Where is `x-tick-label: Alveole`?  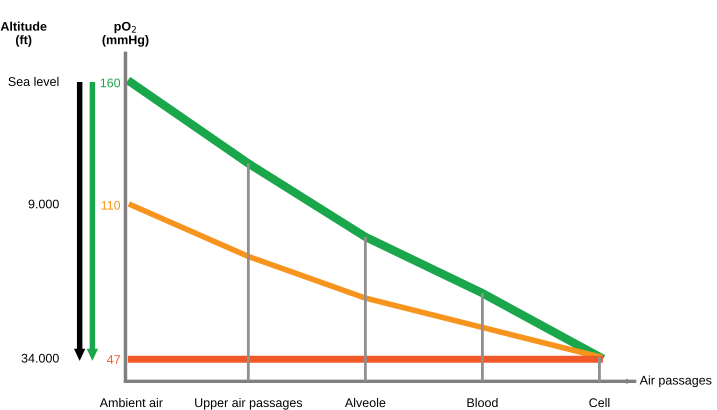 x-tick-label: Alveole is located at coordinates (365, 403).